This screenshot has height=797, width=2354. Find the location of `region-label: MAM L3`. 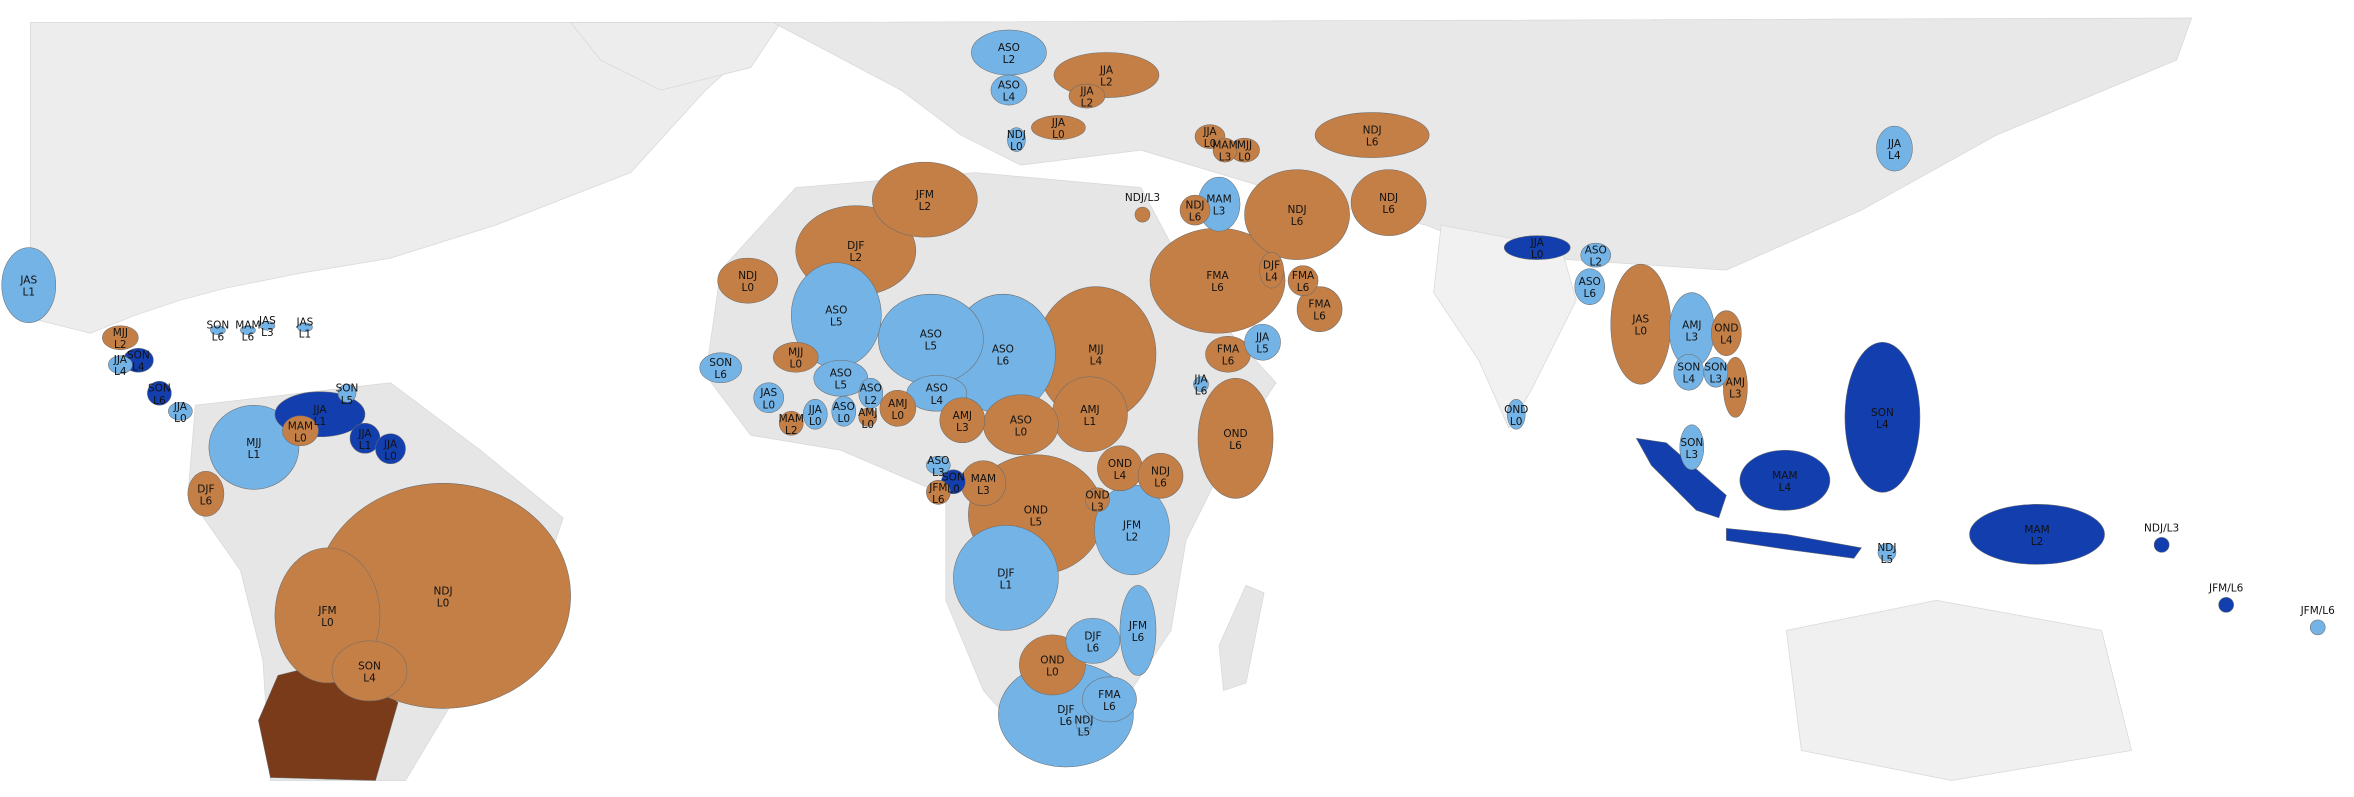

region-label: MAM L3 is located at coordinates (983, 485).